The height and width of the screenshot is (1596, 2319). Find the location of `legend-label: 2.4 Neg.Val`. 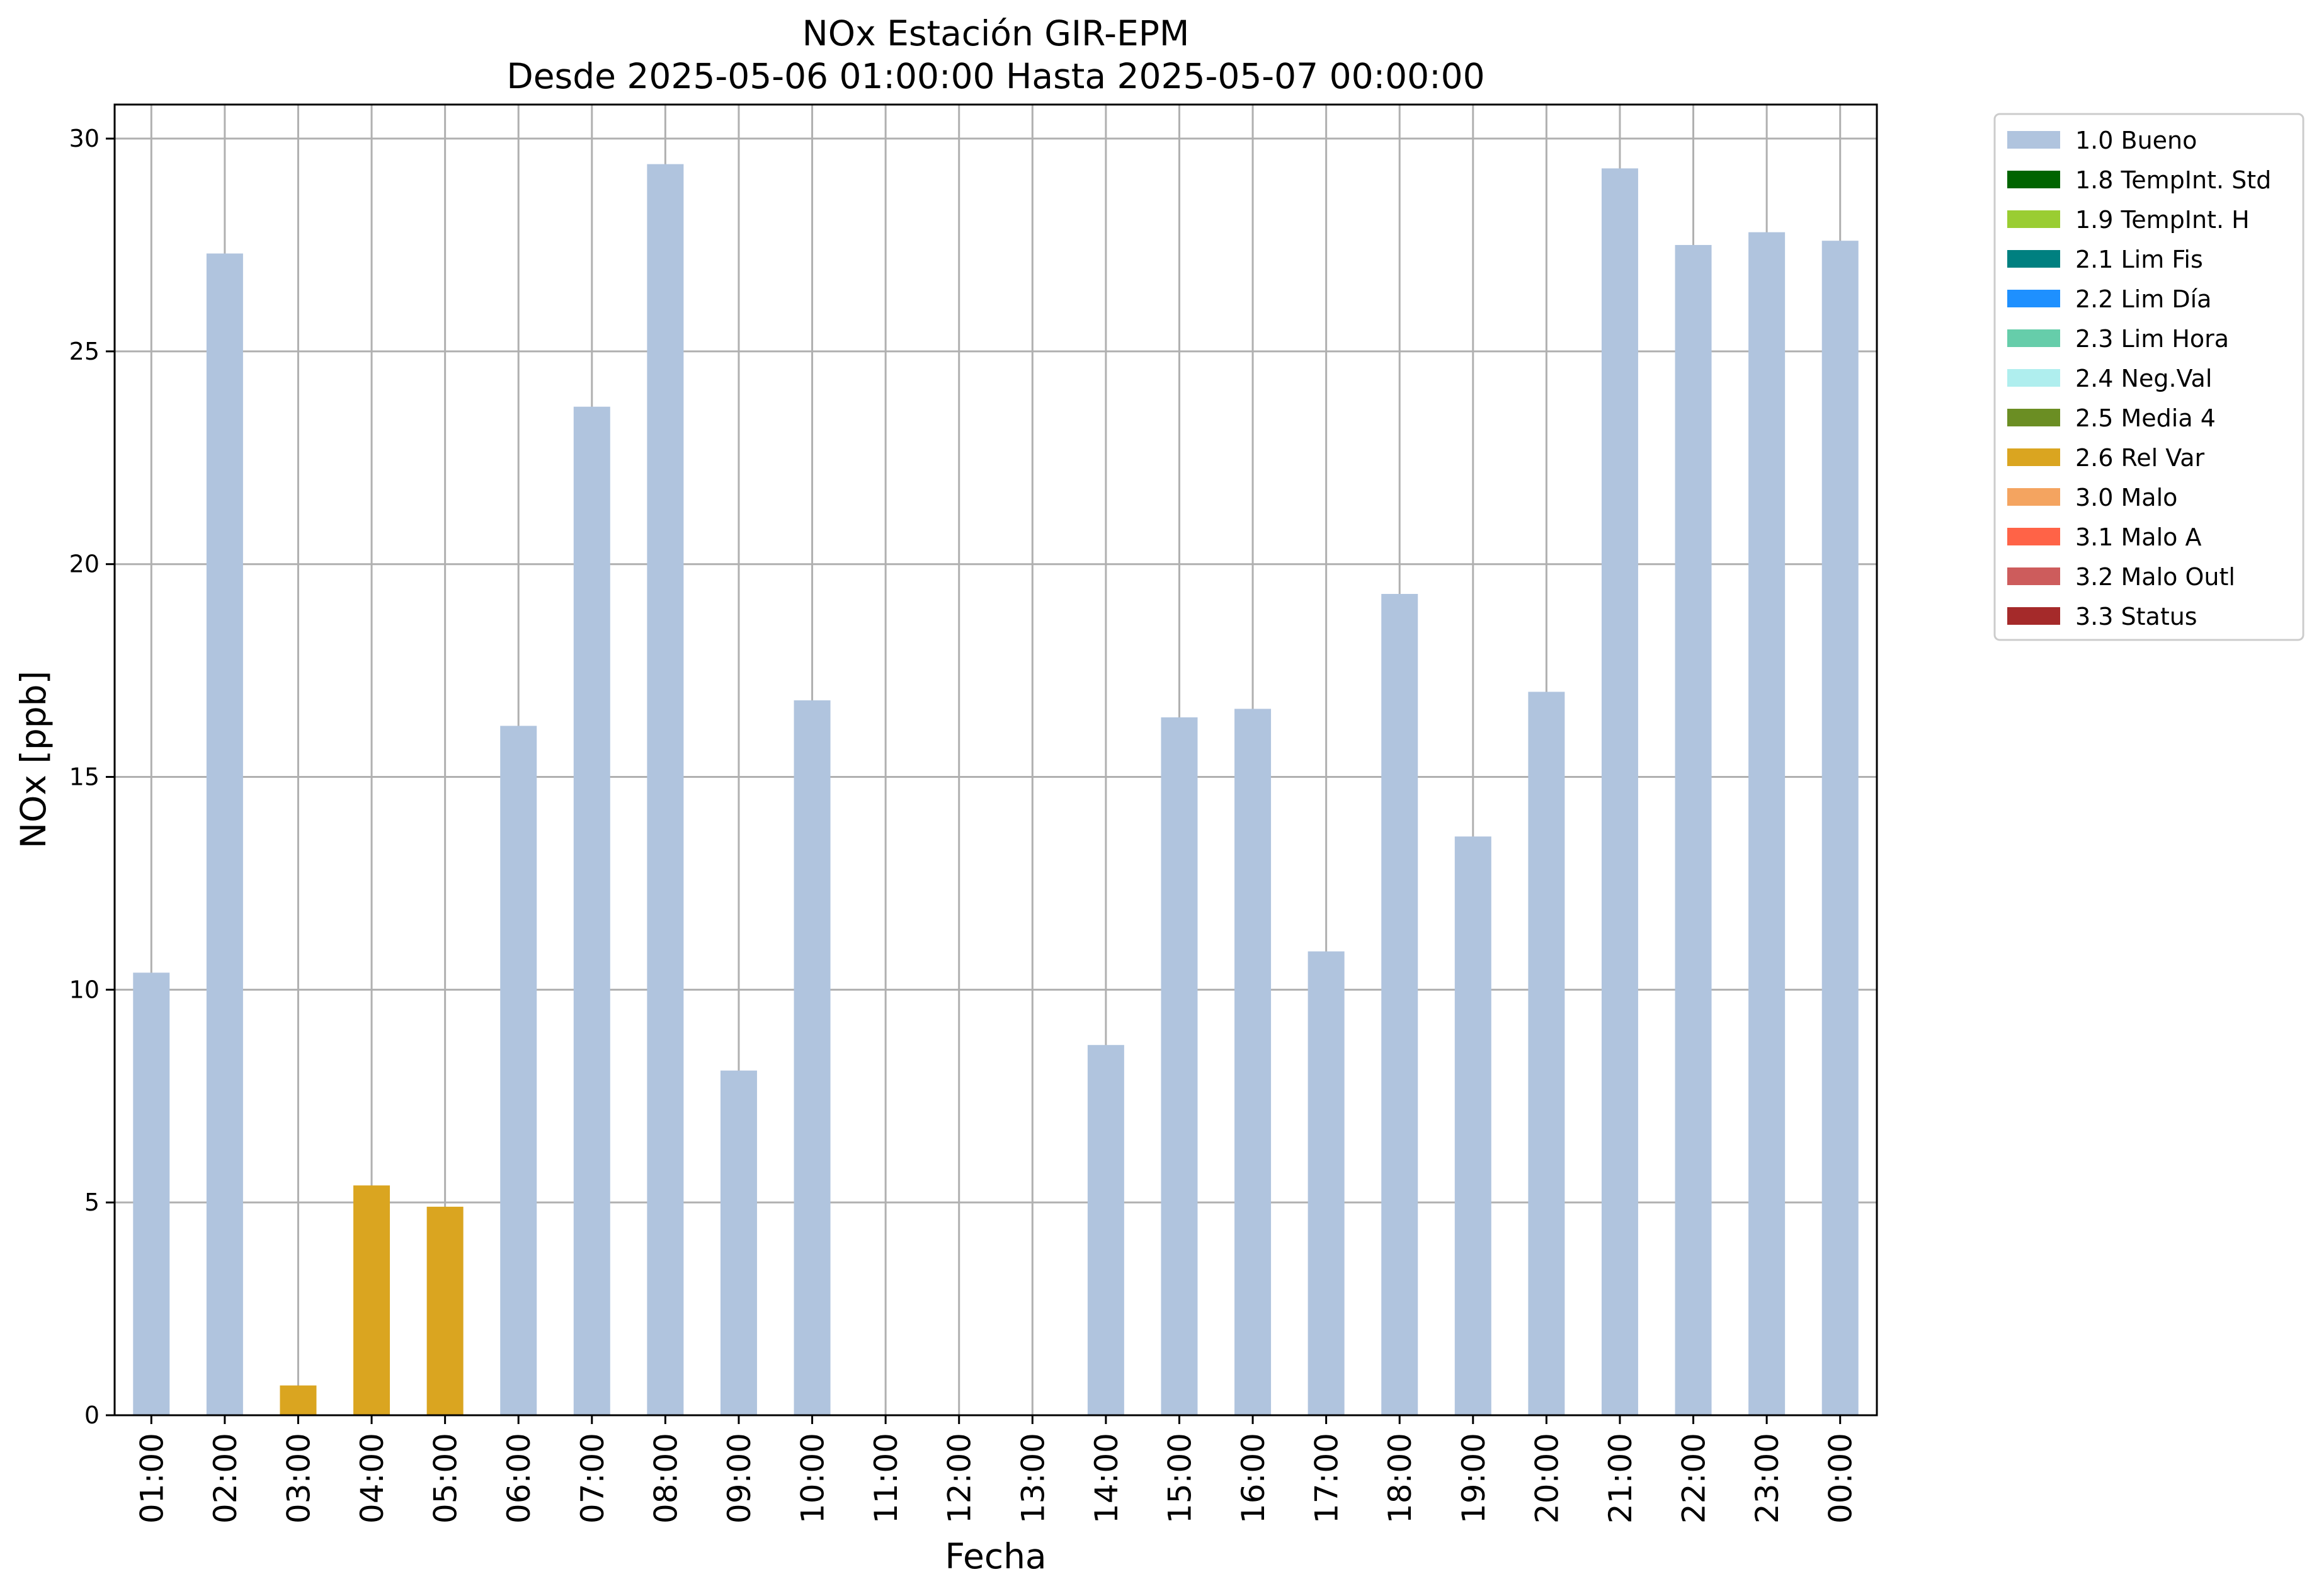

legend-label: 2.4 Neg.Val is located at coordinates (2143, 378).